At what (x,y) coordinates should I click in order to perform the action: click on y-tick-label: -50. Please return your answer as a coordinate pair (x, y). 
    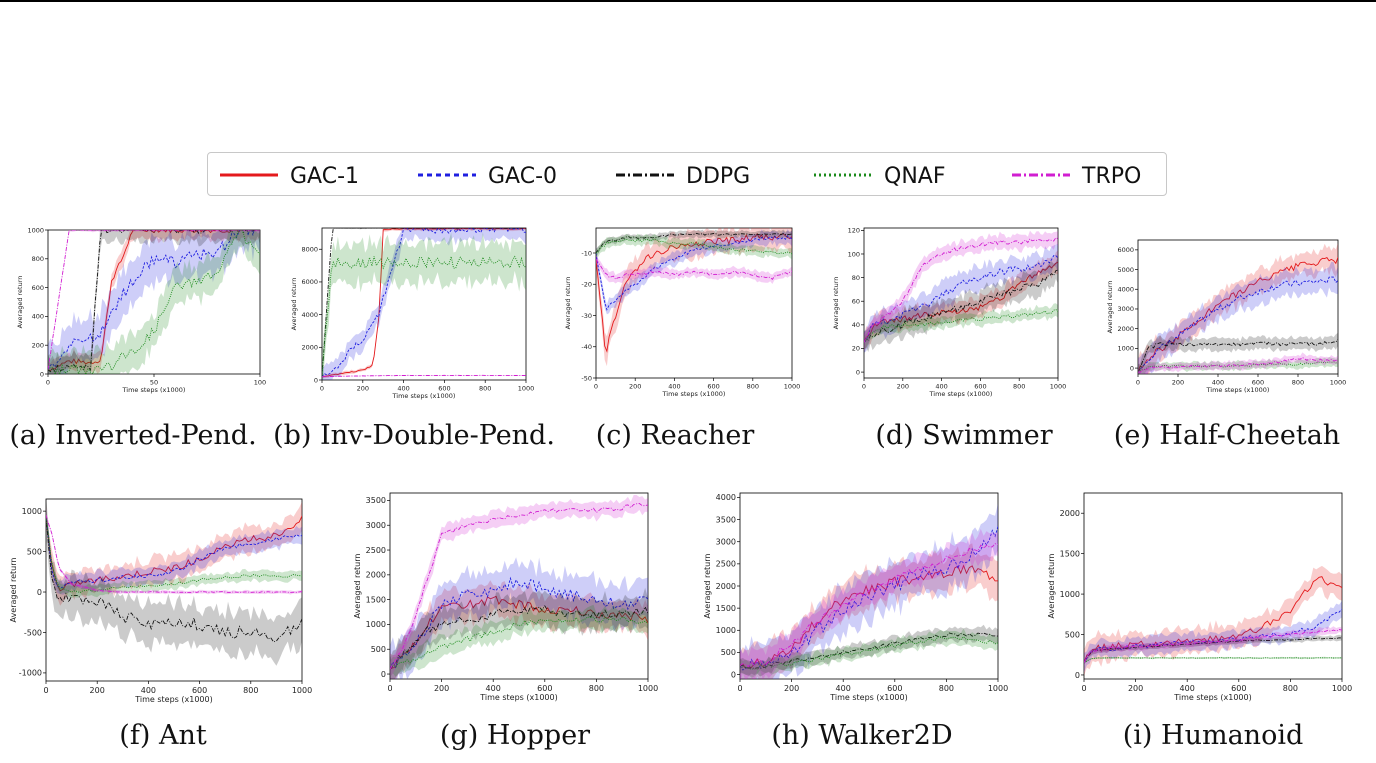
    Looking at the image, I should click on (586, 378).